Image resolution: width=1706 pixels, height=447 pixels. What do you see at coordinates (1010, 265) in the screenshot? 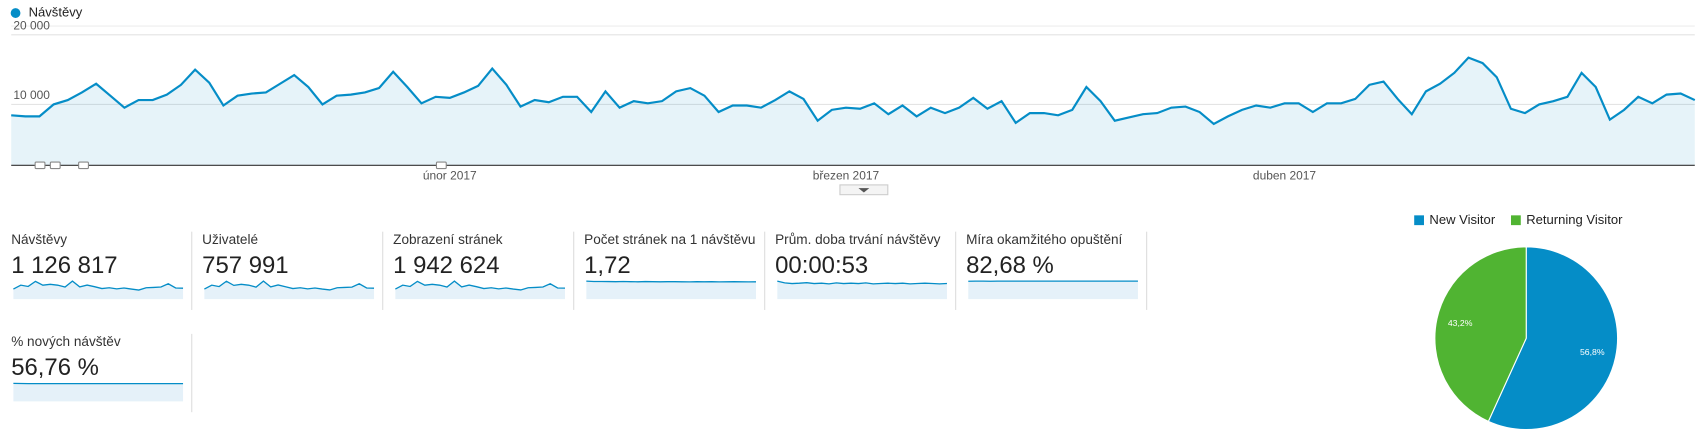
I see `metric-value: 82,68 %` at bounding box center [1010, 265].